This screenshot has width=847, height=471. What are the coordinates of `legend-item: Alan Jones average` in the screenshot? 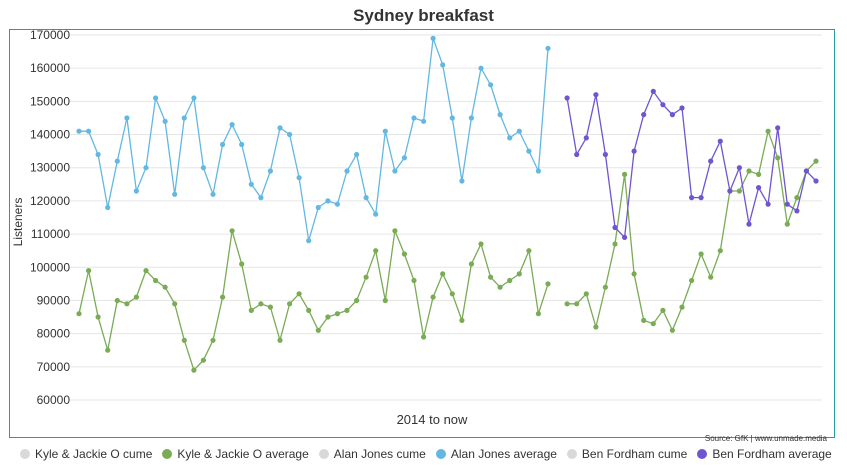 It's located at (496, 454).